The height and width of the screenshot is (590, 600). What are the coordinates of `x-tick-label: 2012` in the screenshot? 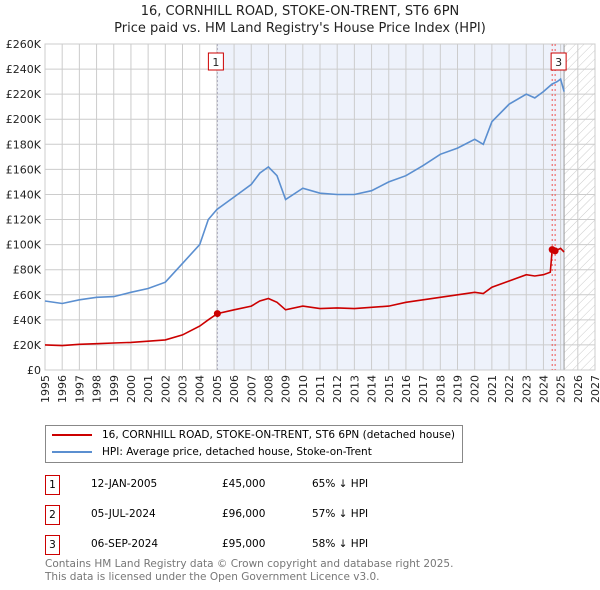 It's located at (337, 389).